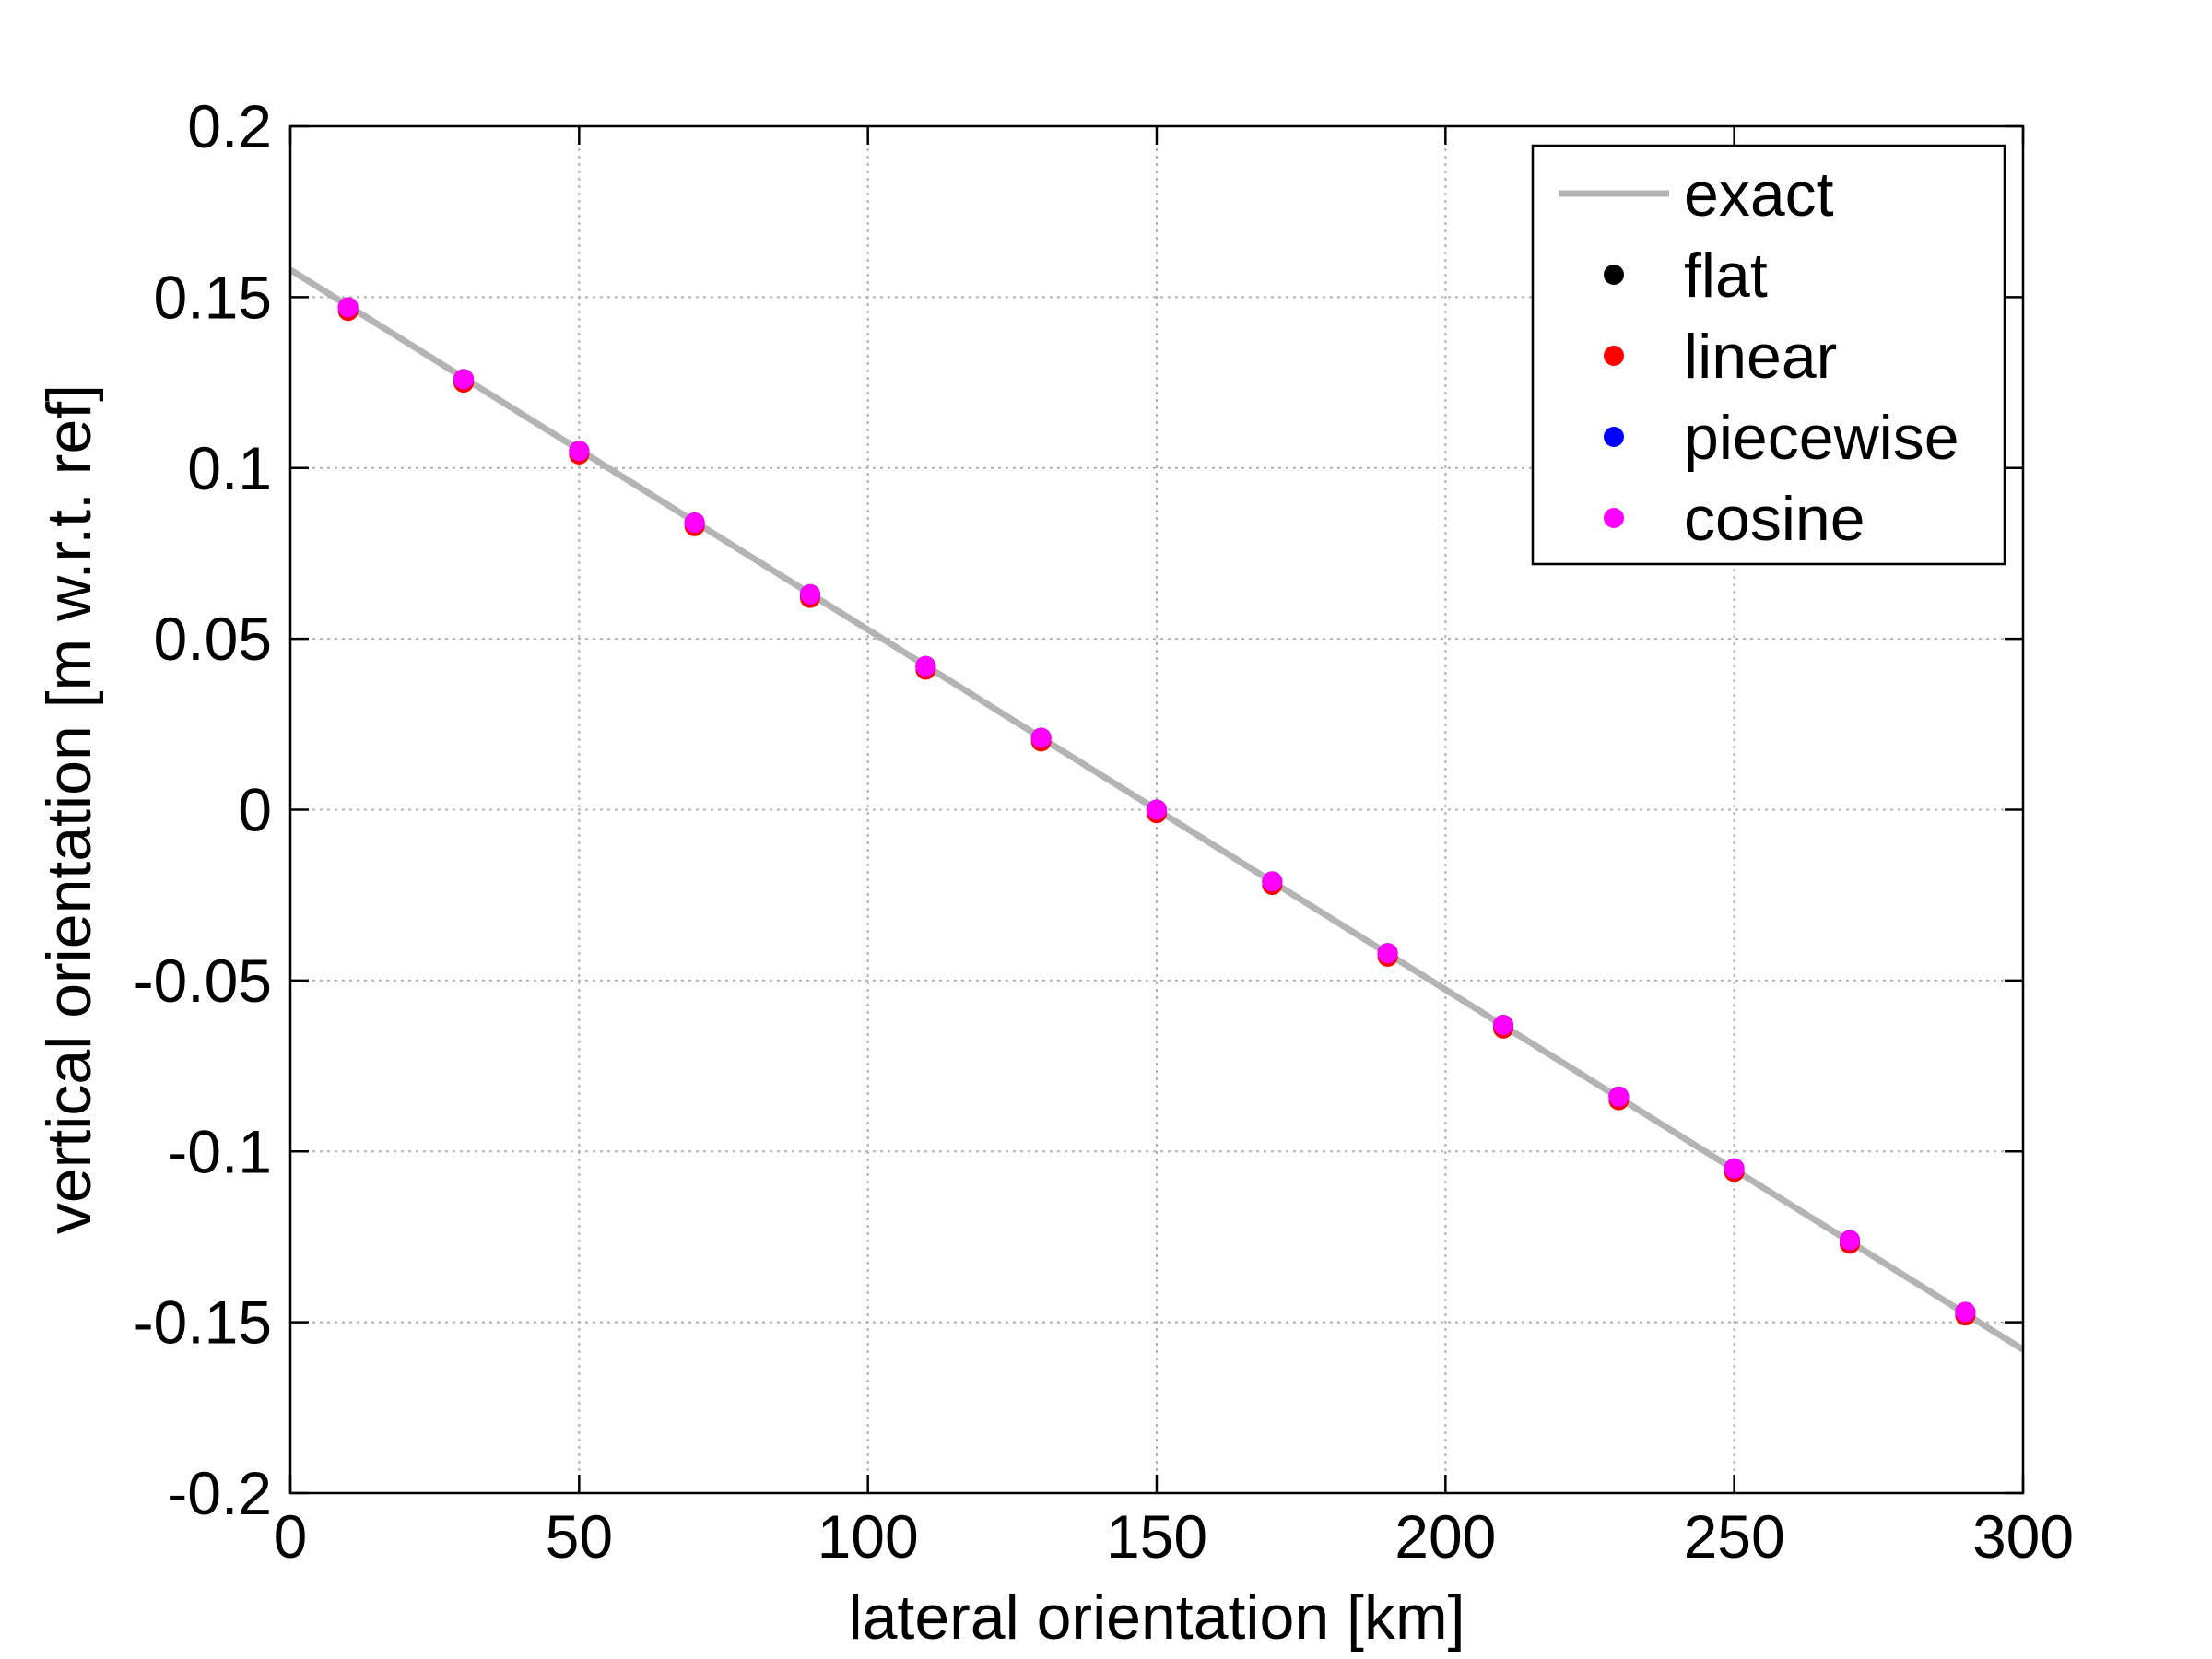  Describe the element at coordinates (229, 468) in the screenshot. I see `y-tick-label: 0.1` at that location.